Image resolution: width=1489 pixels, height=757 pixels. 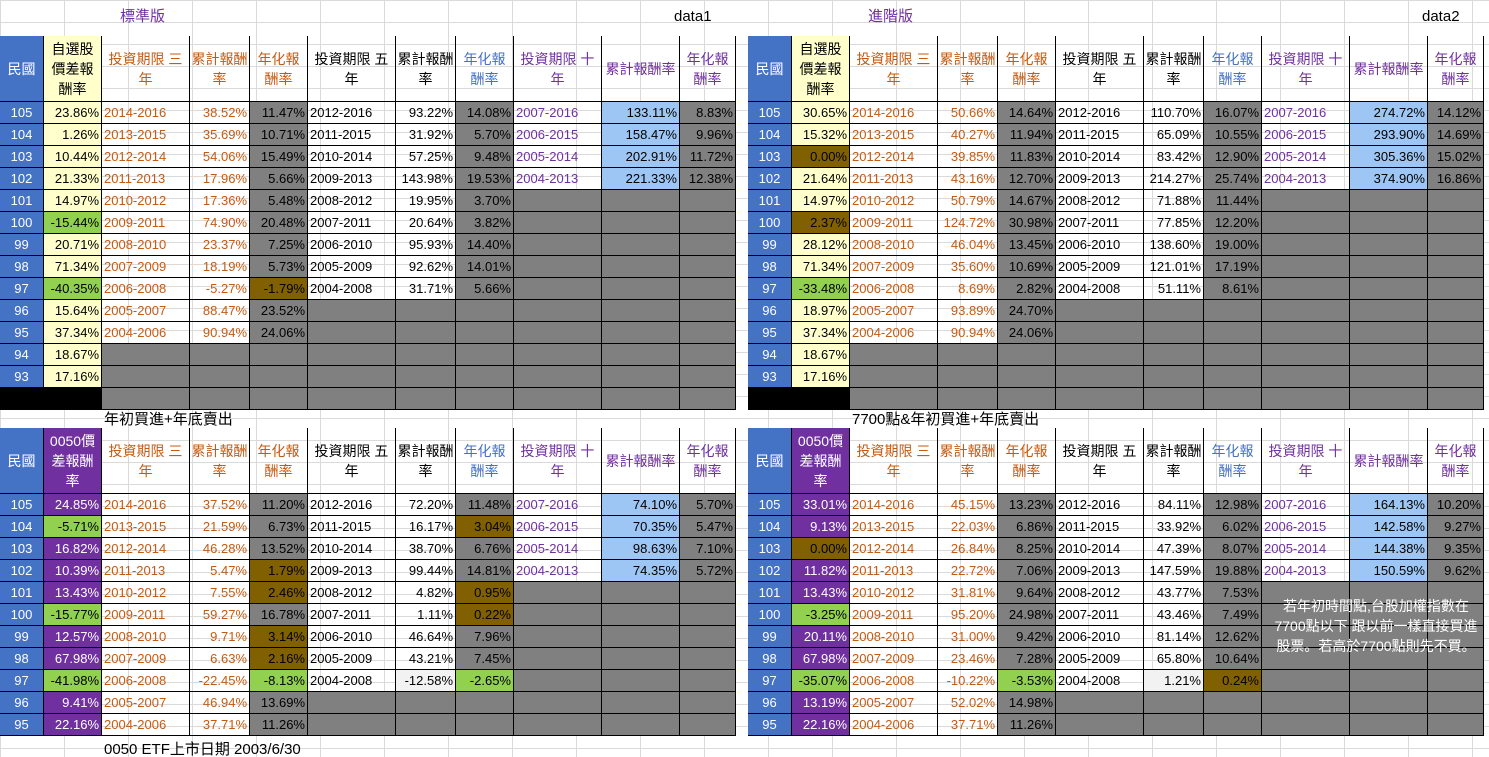 I want to click on row-year: 96, so click(x=22, y=703).